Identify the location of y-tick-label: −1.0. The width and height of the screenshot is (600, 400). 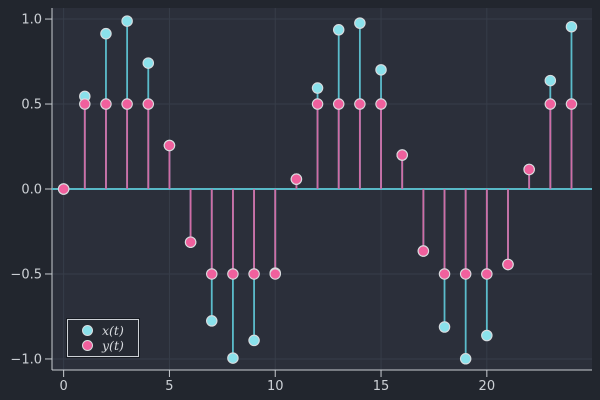
(26, 359).